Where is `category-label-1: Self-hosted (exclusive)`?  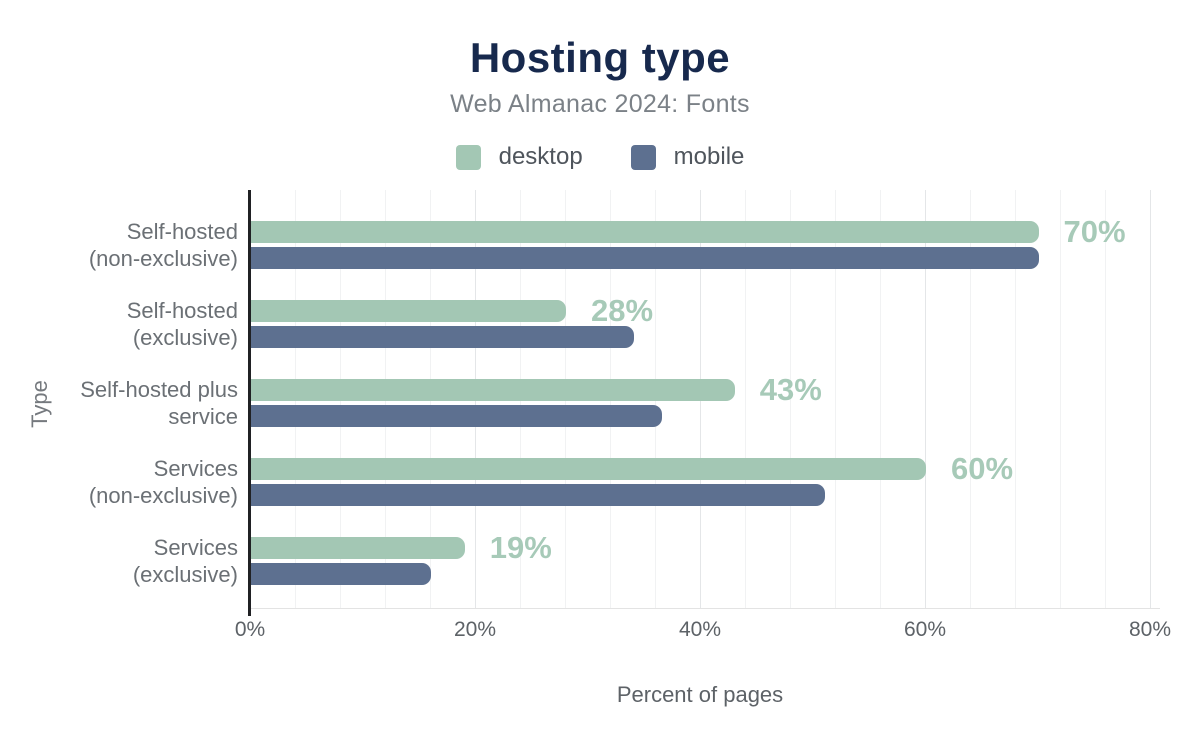 category-label-1: Self-hosted (exclusive) is located at coordinates (119, 324).